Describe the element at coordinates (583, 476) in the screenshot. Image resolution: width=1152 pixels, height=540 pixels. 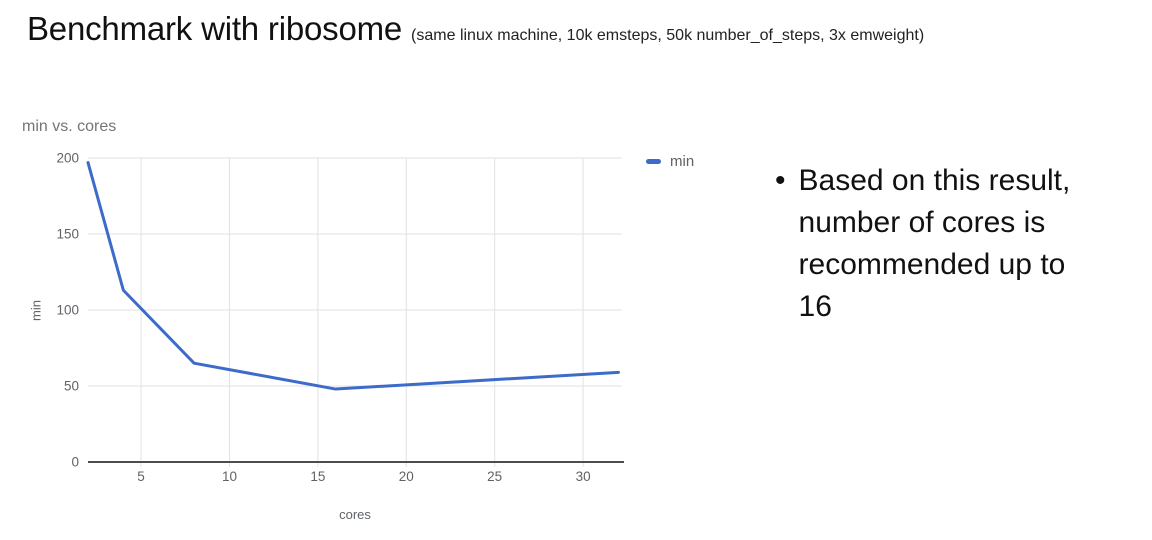
I see `svg-text: 30` at that location.